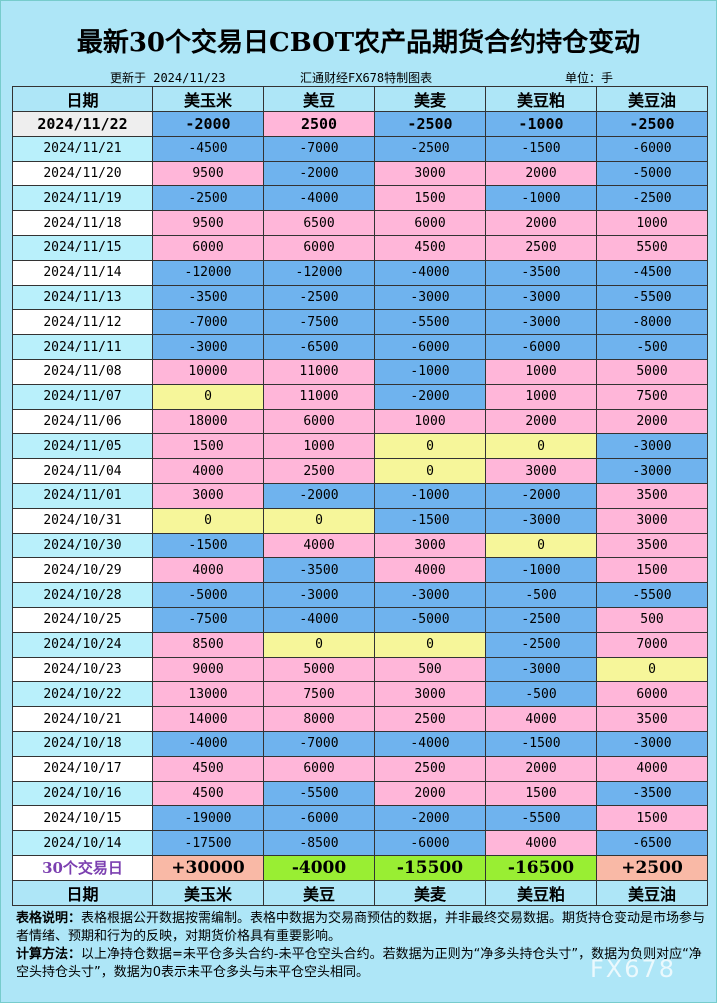 The height and width of the screenshot is (1003, 717). What do you see at coordinates (360, 818) in the screenshot?
I see `row: 2024/10/15 -19000 -6000 -2000 -5500 1500` at bounding box center [360, 818].